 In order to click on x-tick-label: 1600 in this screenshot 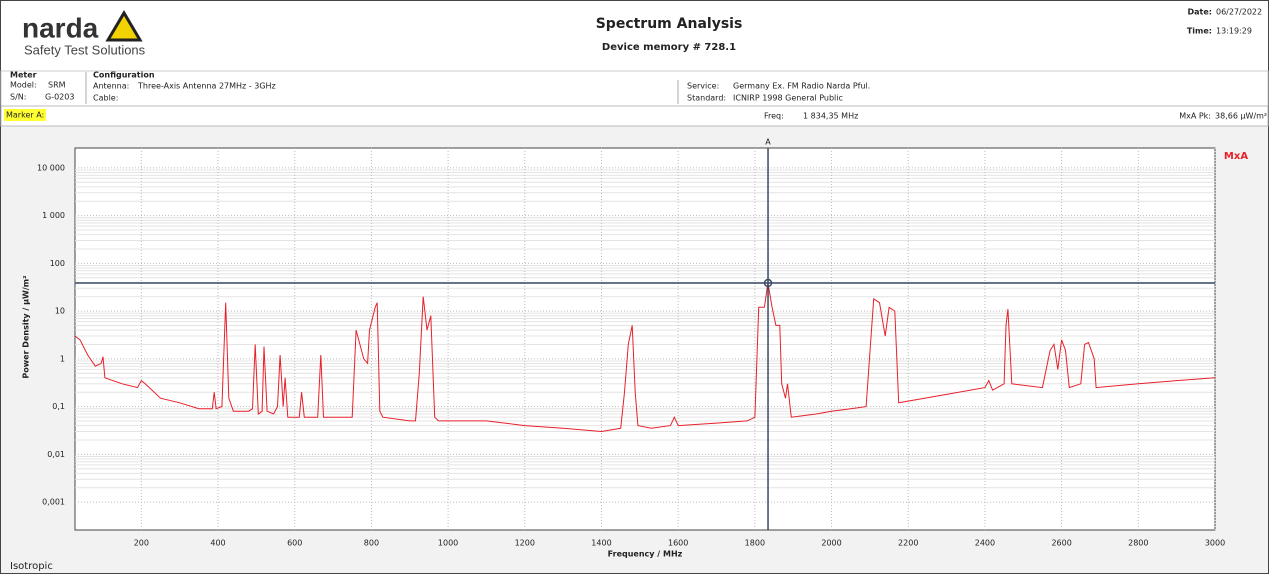, I will do `click(678, 543)`.